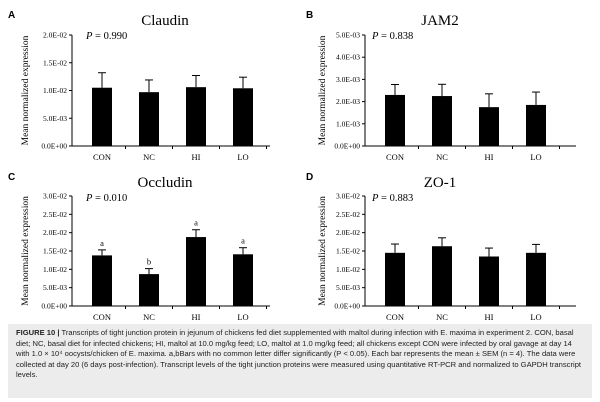 The height and width of the screenshot is (402, 600). I want to click on panel-c-ytick-label: 2.5E-02, so click(55, 214).